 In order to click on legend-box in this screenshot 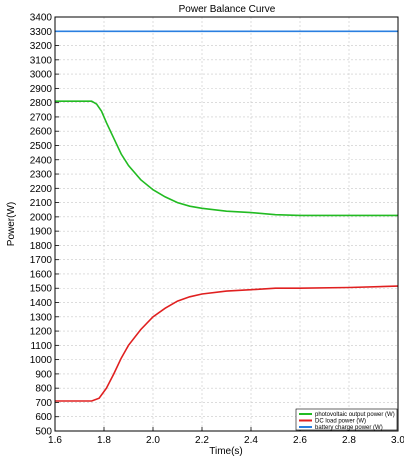, I will do `click(346, 419)`.